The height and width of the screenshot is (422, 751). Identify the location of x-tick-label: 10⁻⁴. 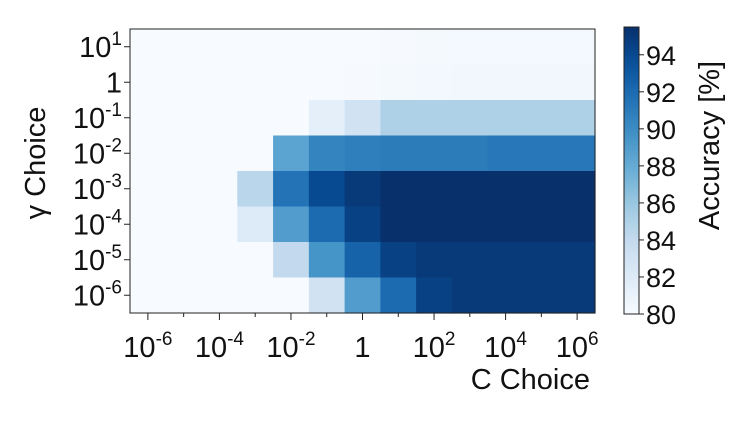
(220, 346).